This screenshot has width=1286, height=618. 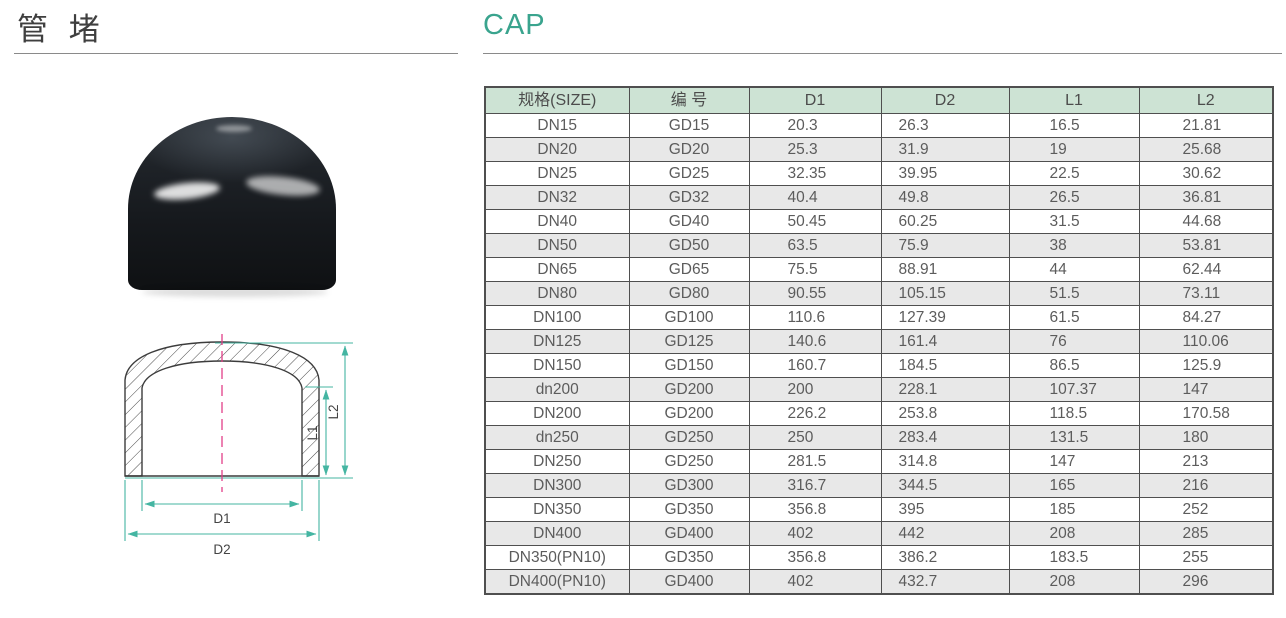 I want to click on table-cell: 16.5, so click(x=1074, y=125).